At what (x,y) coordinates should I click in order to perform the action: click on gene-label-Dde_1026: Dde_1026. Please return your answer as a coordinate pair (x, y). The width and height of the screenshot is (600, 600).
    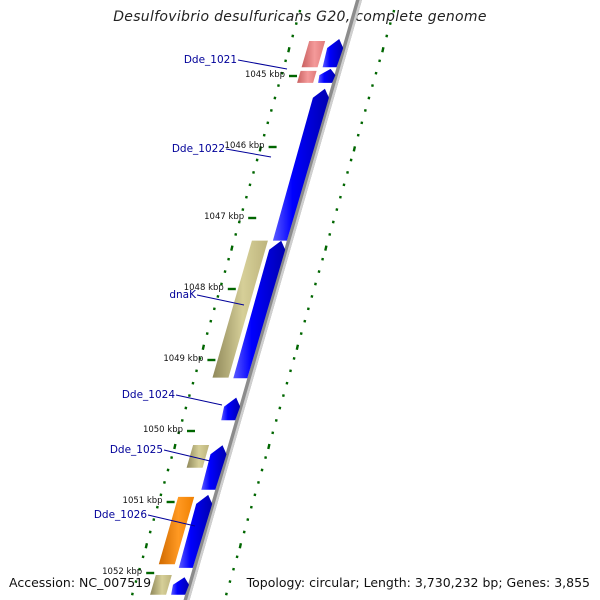
    Looking at the image, I should click on (121, 515).